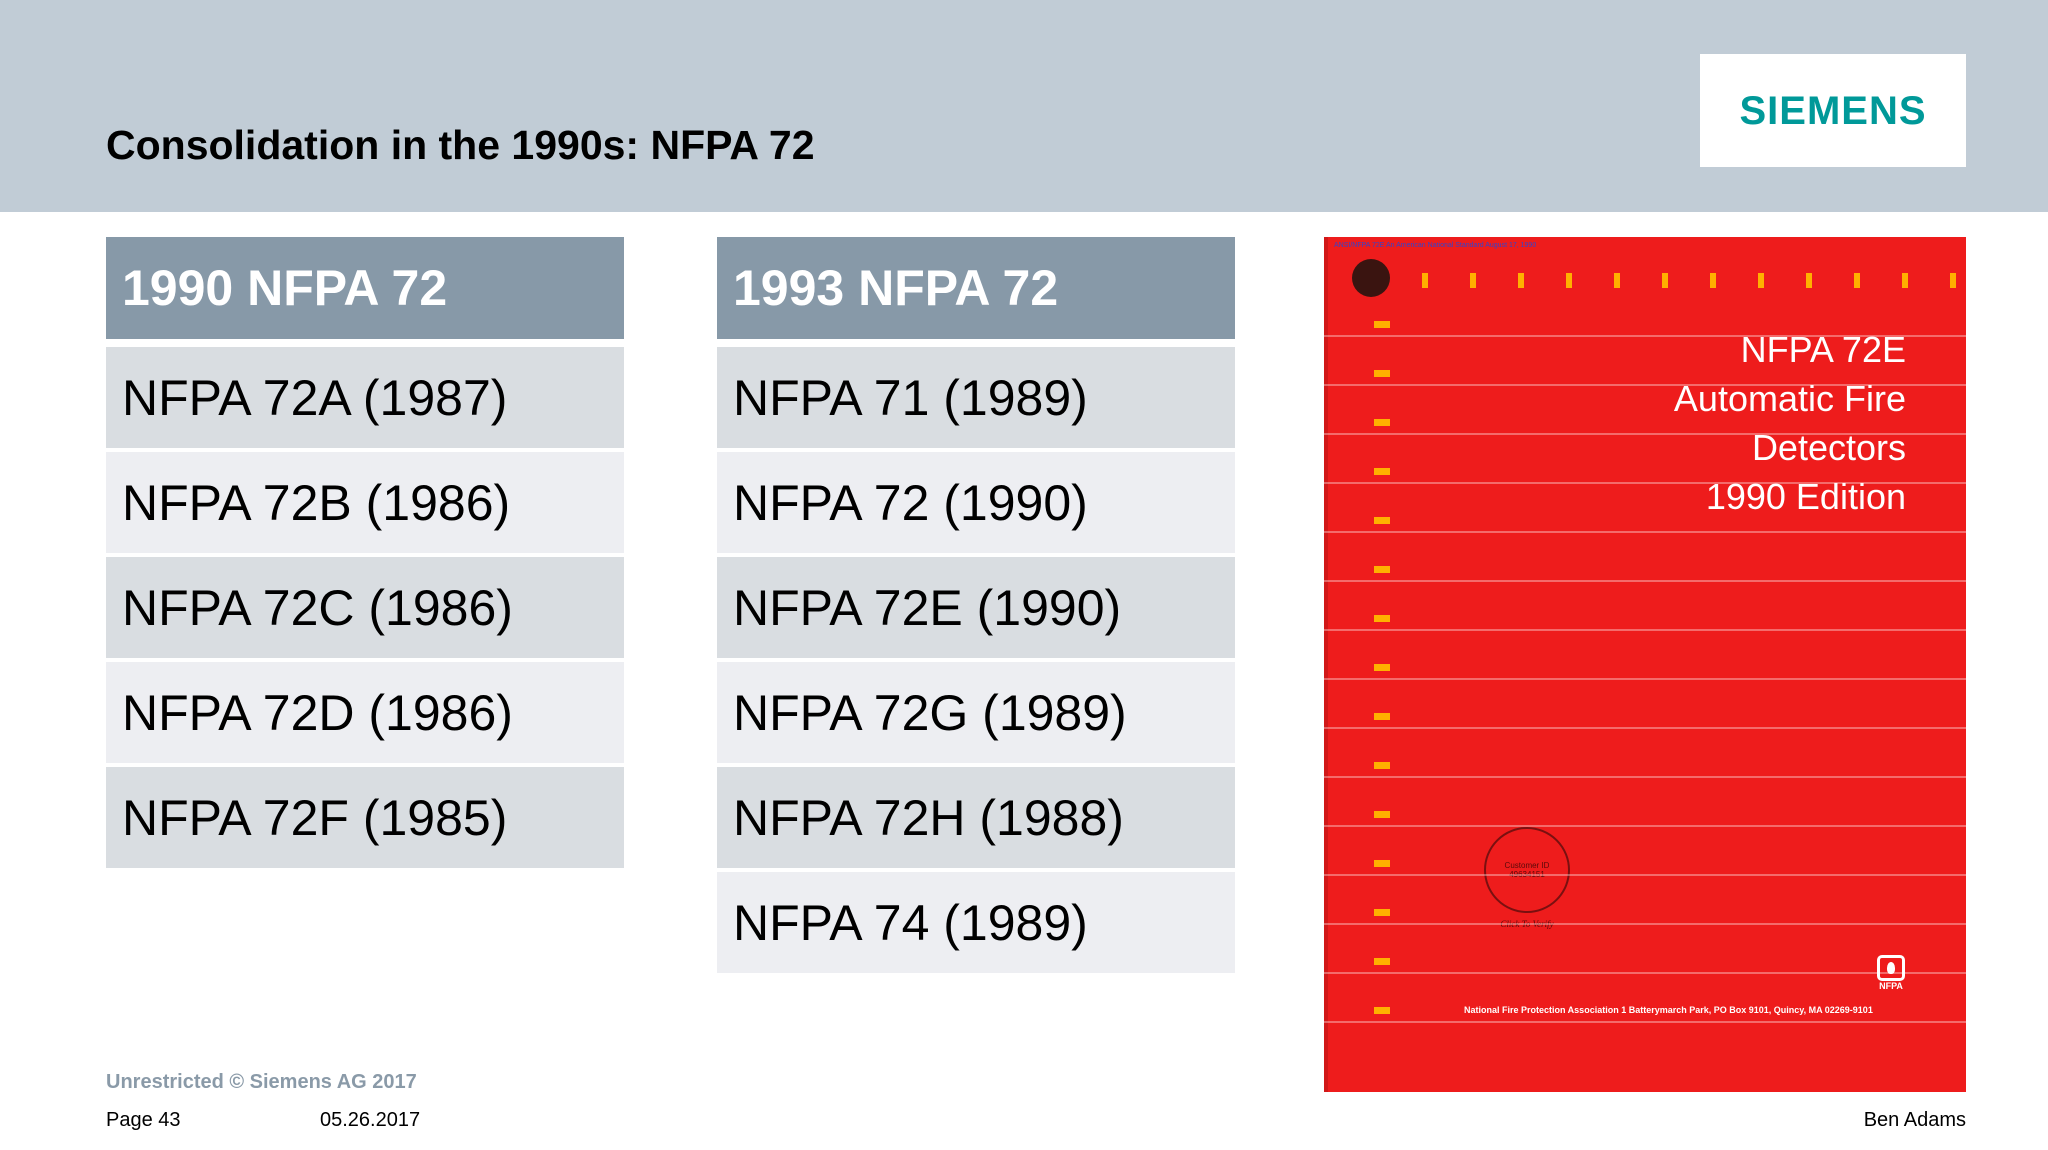 The image size is (2048, 1150). Describe the element at coordinates (976, 500) in the screenshot. I see `table-row: NFPA 72 (1990)` at that location.